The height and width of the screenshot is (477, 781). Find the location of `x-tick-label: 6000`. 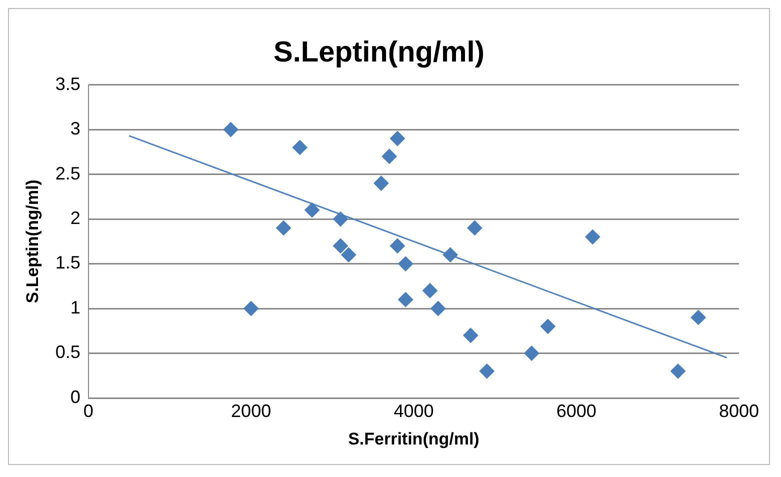

x-tick-label: 6000 is located at coordinates (576, 410).